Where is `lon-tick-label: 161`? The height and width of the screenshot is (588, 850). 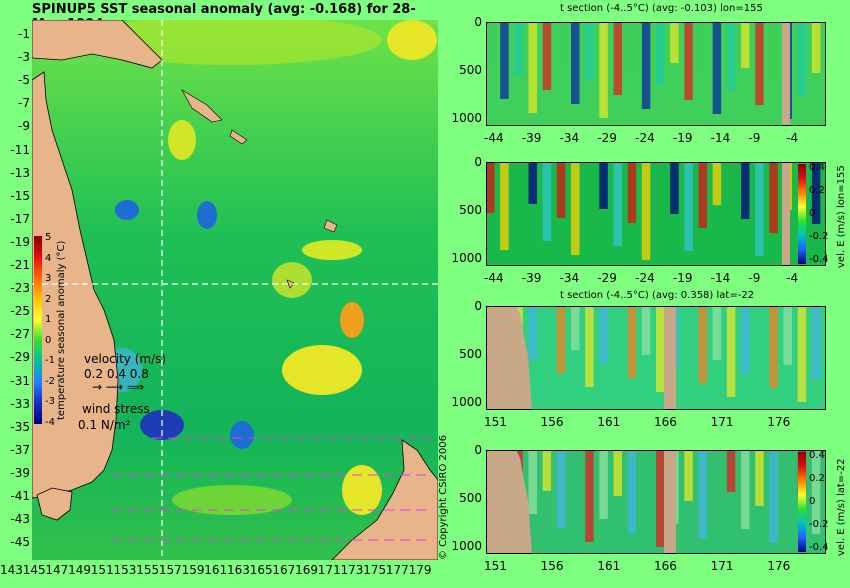
lon-tick-label: 161 is located at coordinates (216, 570).